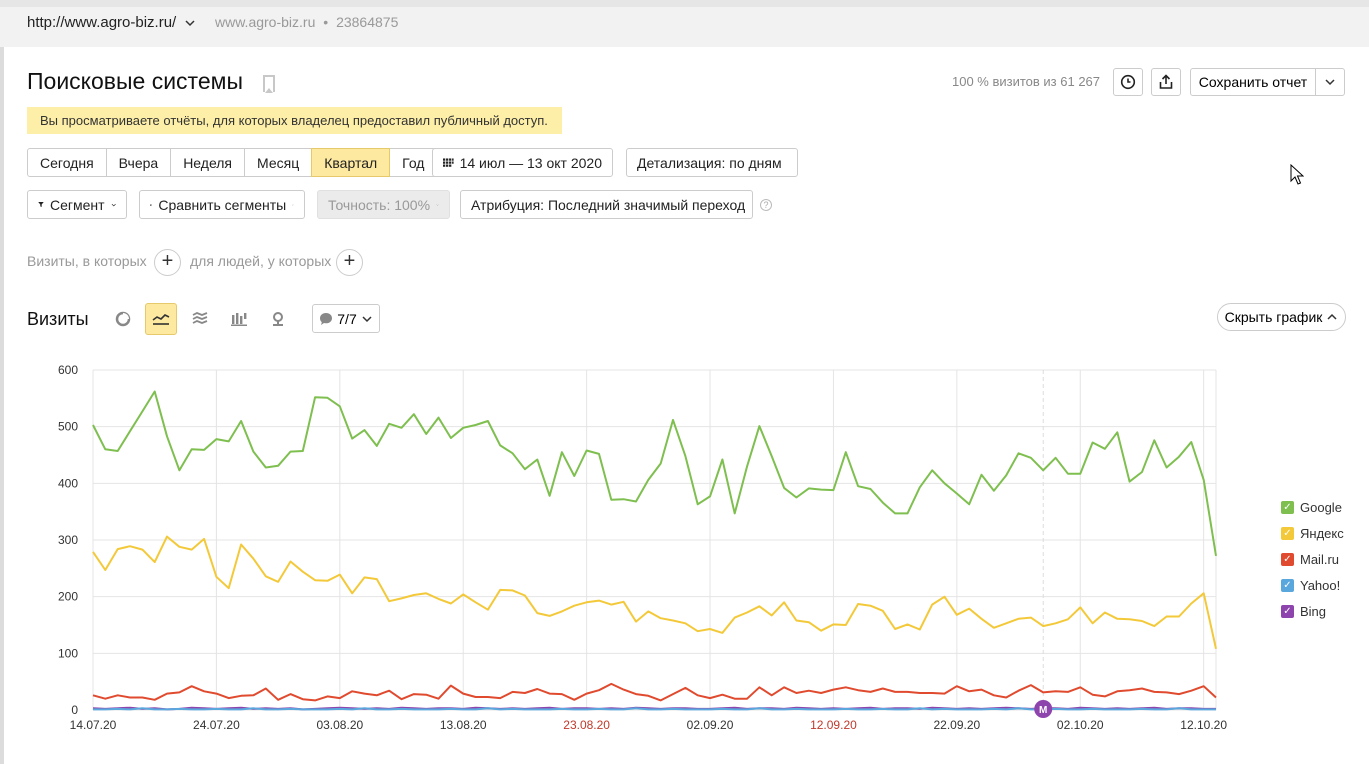 The image size is (1369, 764). I want to click on export-button, so click(1166, 82).